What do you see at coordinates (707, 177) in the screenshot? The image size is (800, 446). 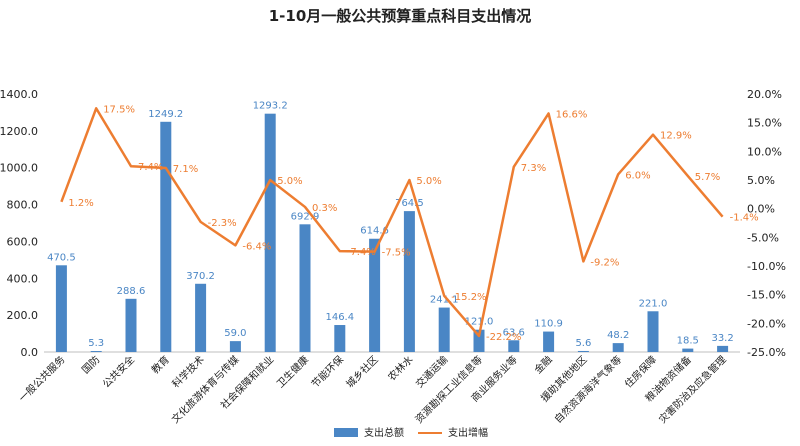 I see `line-data-label: 5.7%` at bounding box center [707, 177].